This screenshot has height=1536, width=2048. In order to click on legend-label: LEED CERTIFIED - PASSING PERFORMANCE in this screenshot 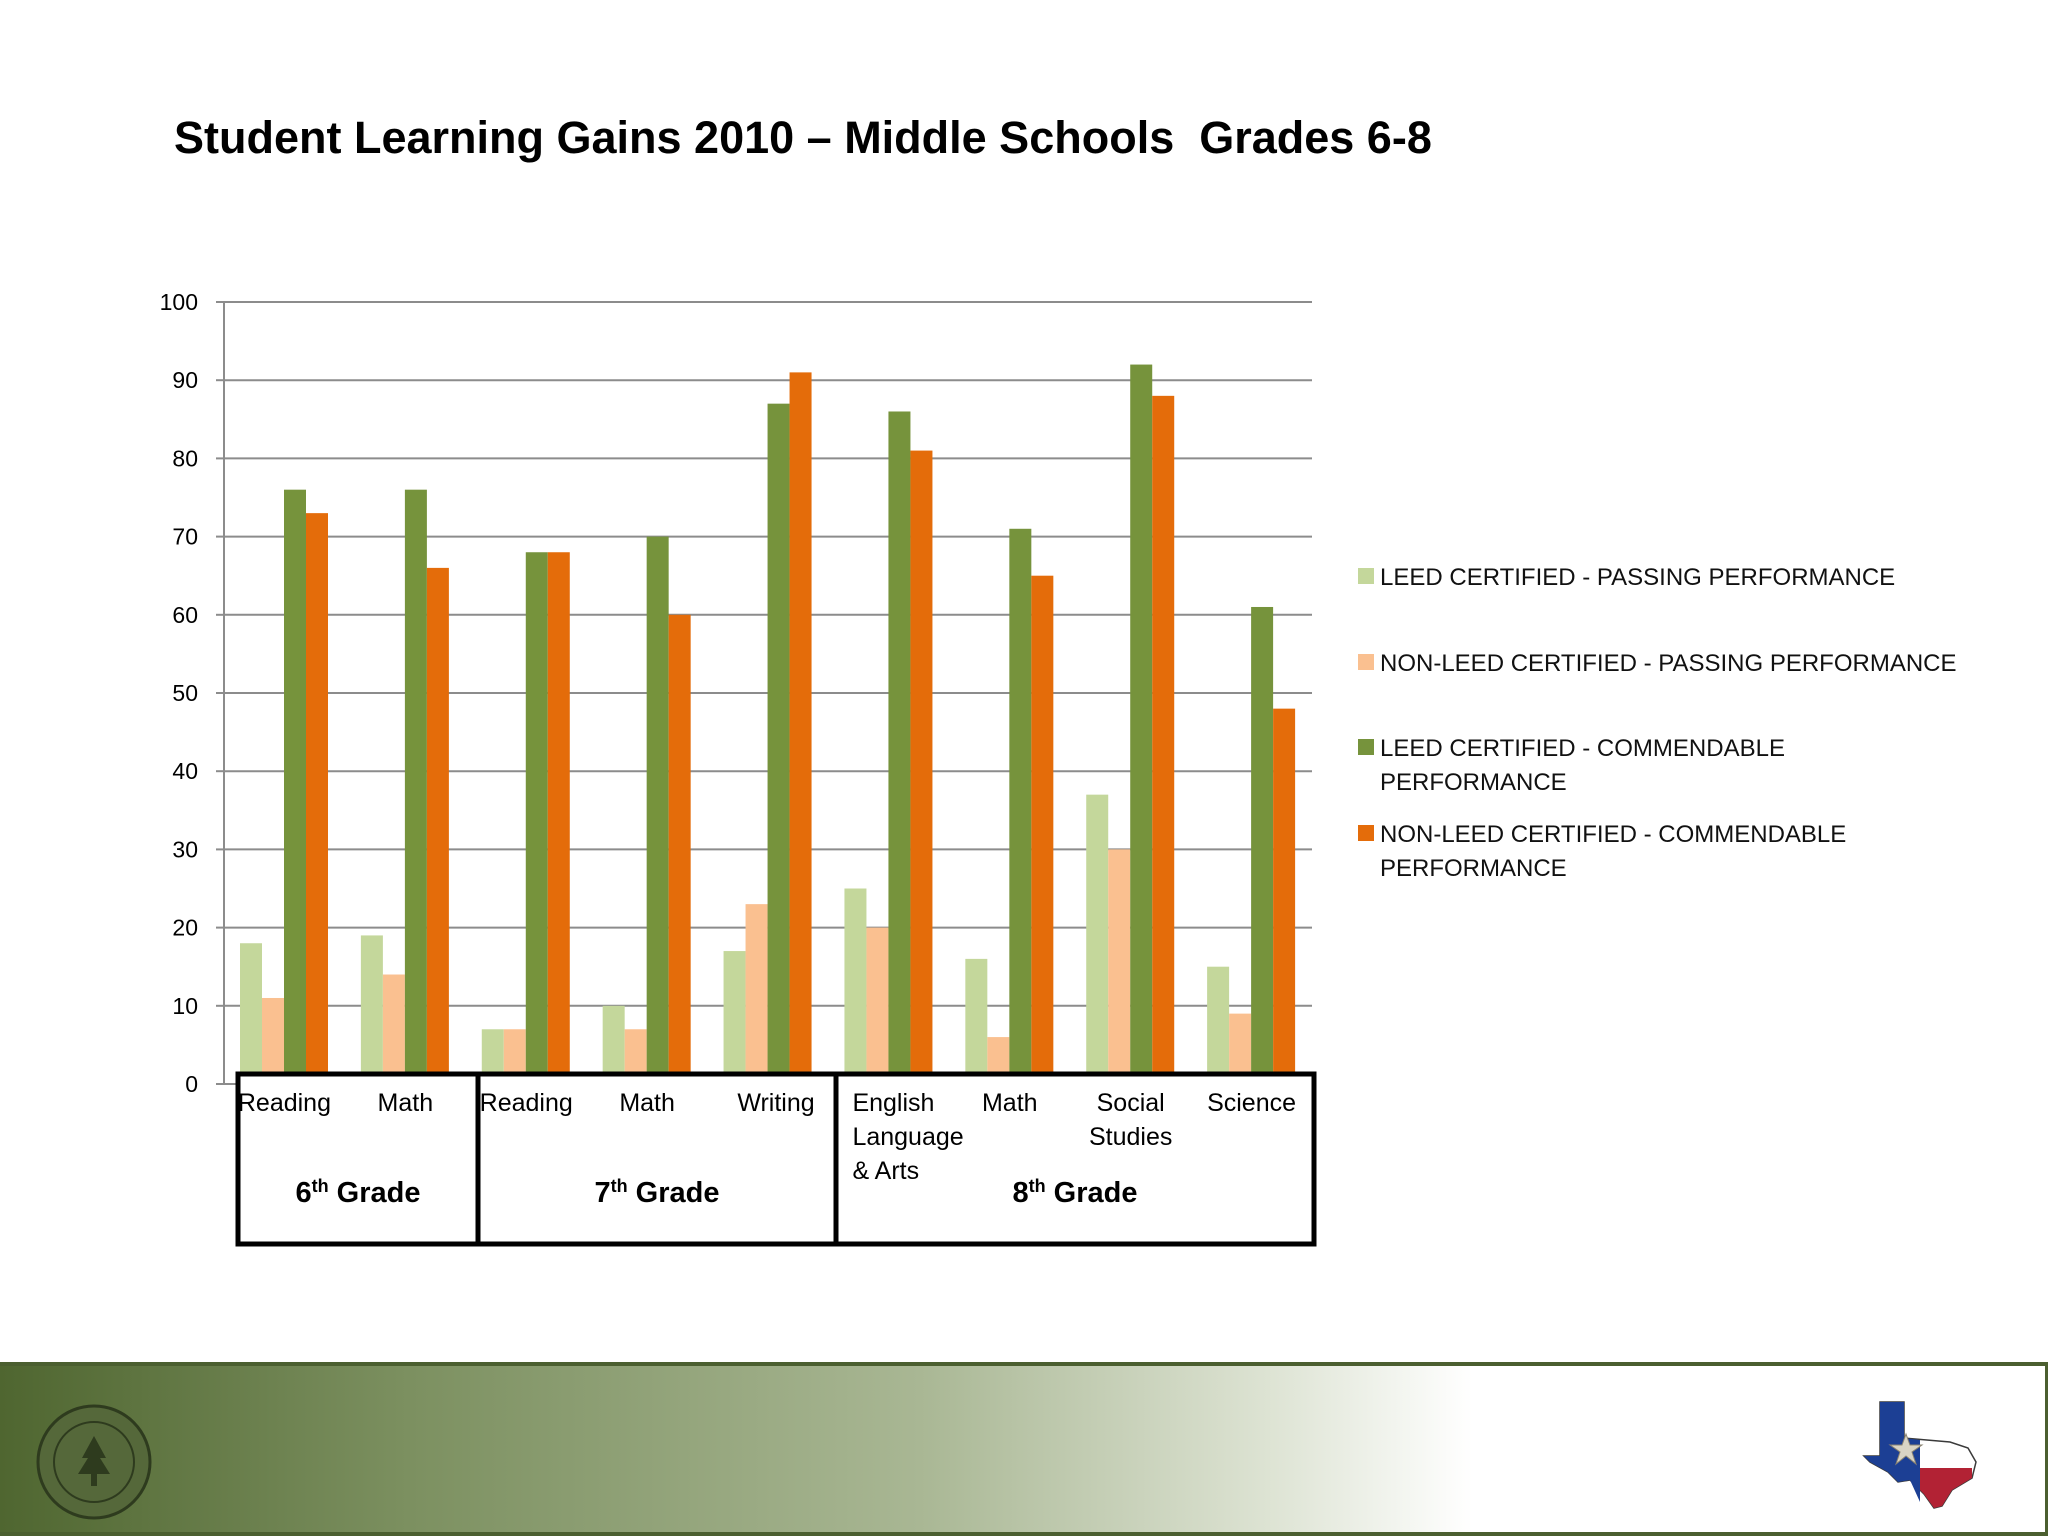, I will do `click(1637, 577)`.